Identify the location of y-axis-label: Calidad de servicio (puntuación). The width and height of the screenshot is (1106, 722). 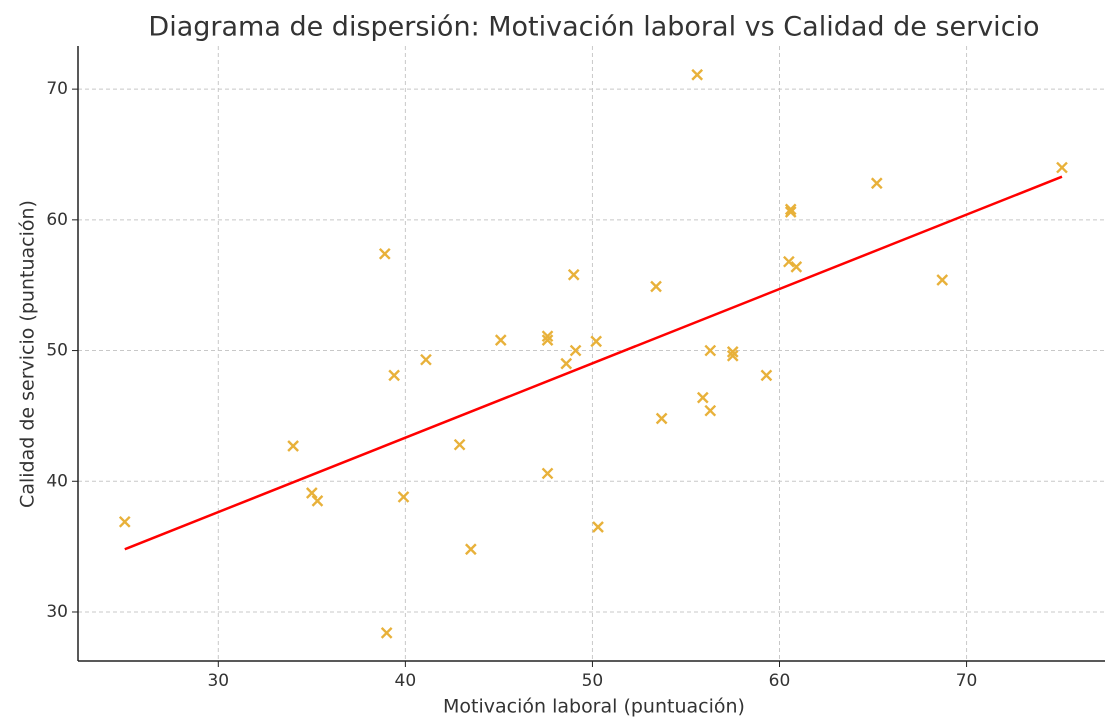
(28, 354).